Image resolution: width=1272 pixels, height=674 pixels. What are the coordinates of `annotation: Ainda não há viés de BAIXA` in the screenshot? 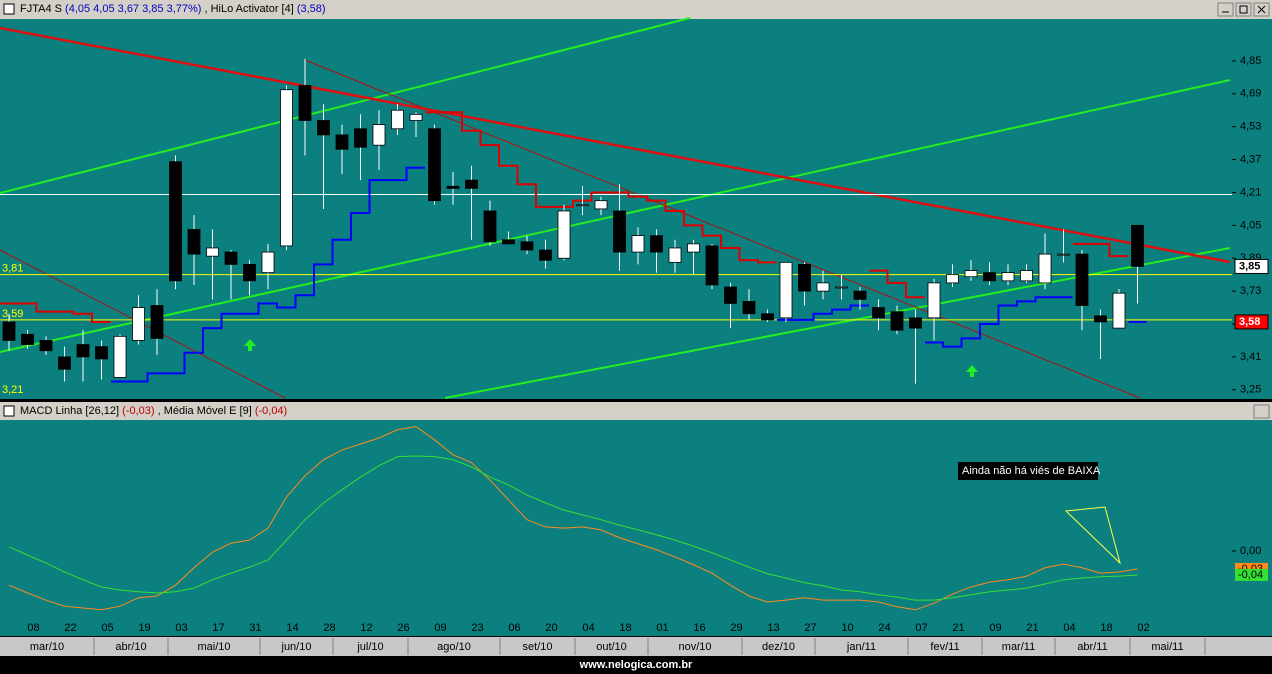 It's located at (1031, 471).